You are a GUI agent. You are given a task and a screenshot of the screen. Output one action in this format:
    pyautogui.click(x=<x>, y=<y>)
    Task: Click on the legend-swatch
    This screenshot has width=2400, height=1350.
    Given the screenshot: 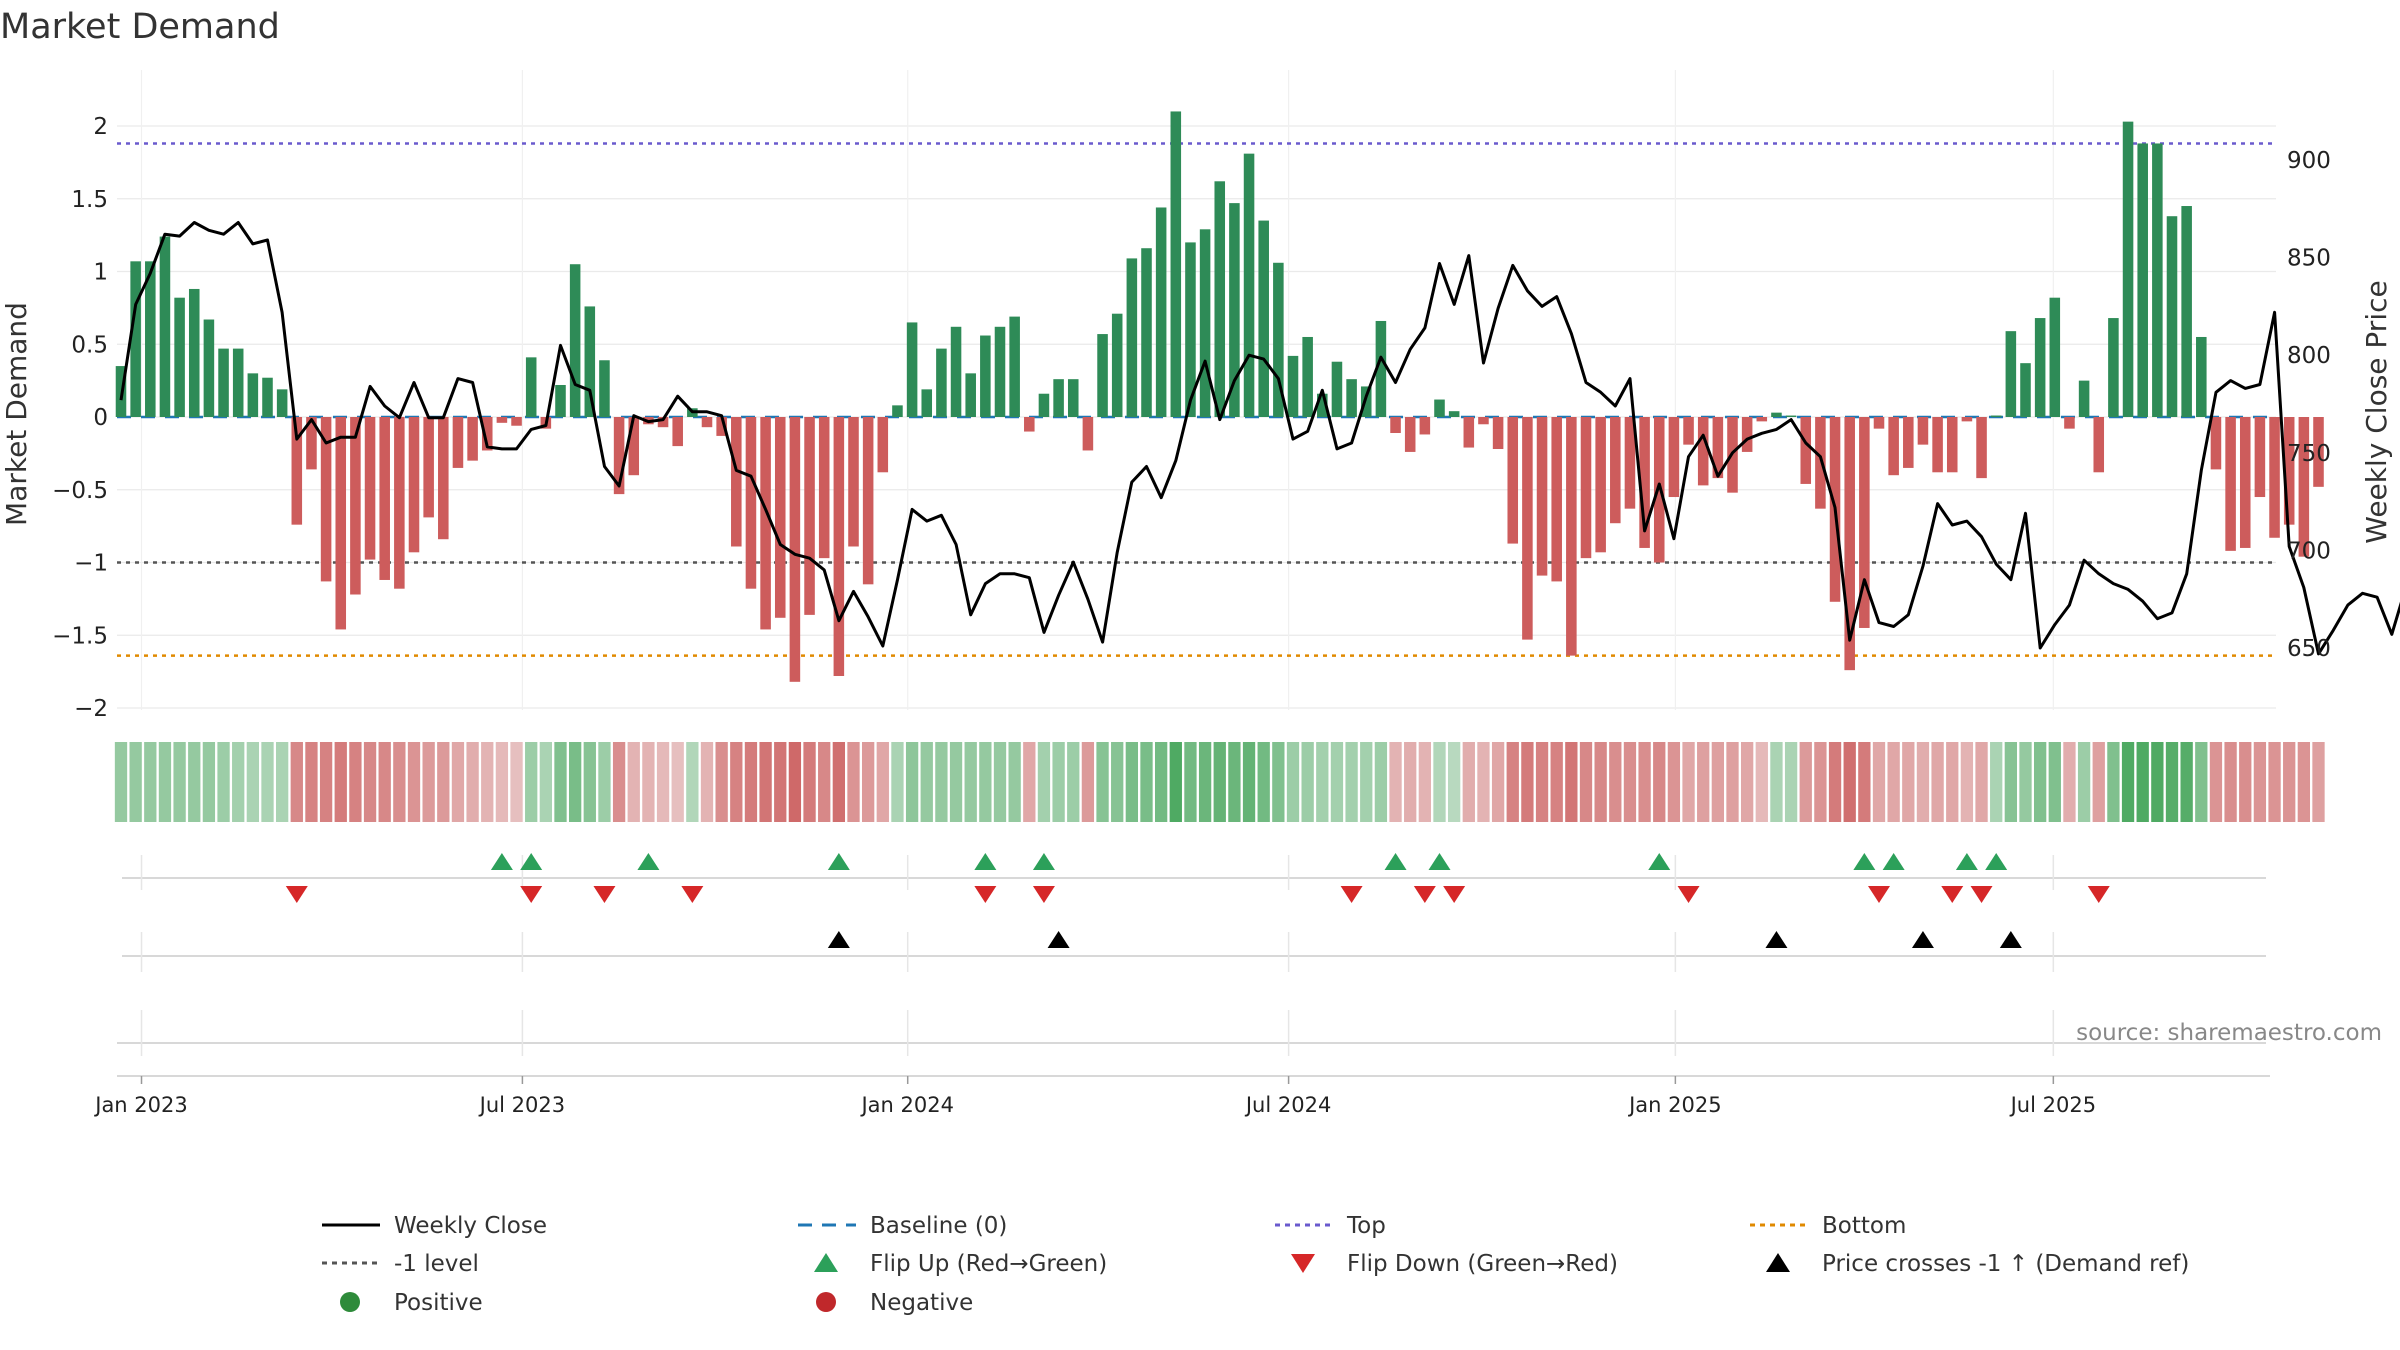 What is the action you would take?
    pyautogui.click(x=350, y=1302)
    